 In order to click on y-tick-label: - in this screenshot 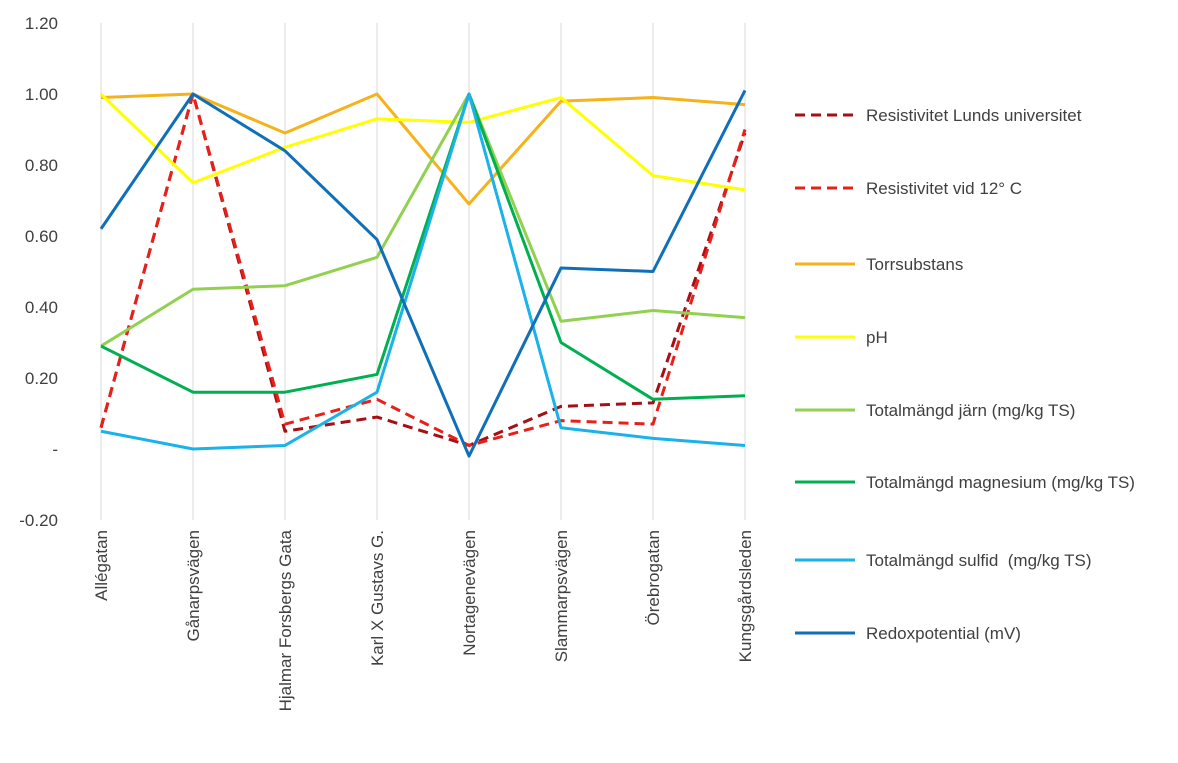, I will do `click(55, 449)`.